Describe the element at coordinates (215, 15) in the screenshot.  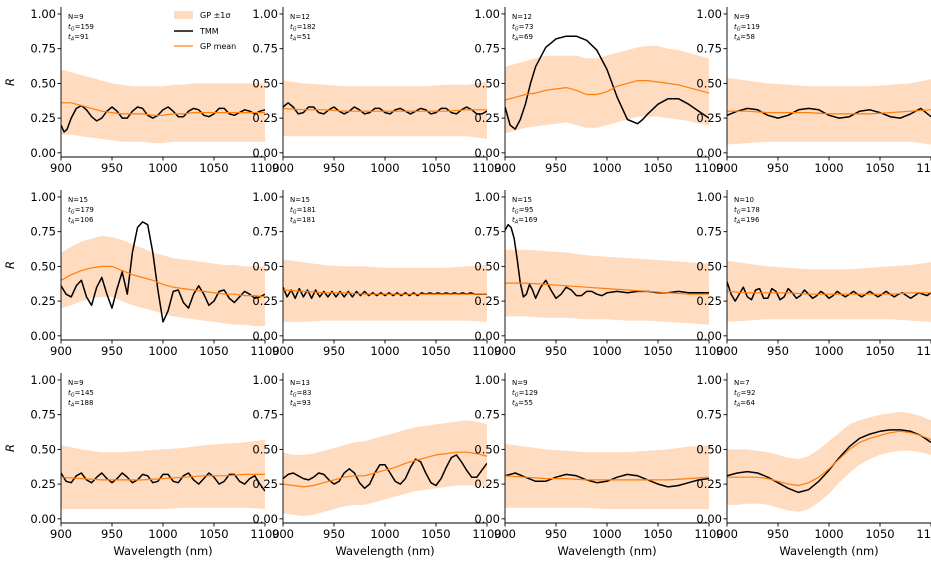
I see `legend-band-label: GP ±1σ` at that location.